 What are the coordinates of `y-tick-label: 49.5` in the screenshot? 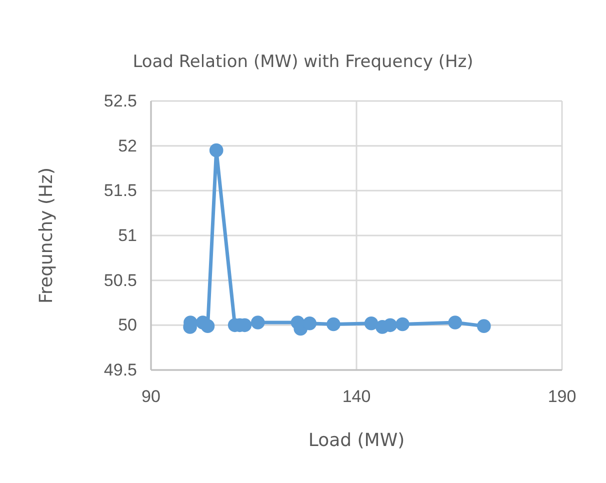 It's located at (120, 370).